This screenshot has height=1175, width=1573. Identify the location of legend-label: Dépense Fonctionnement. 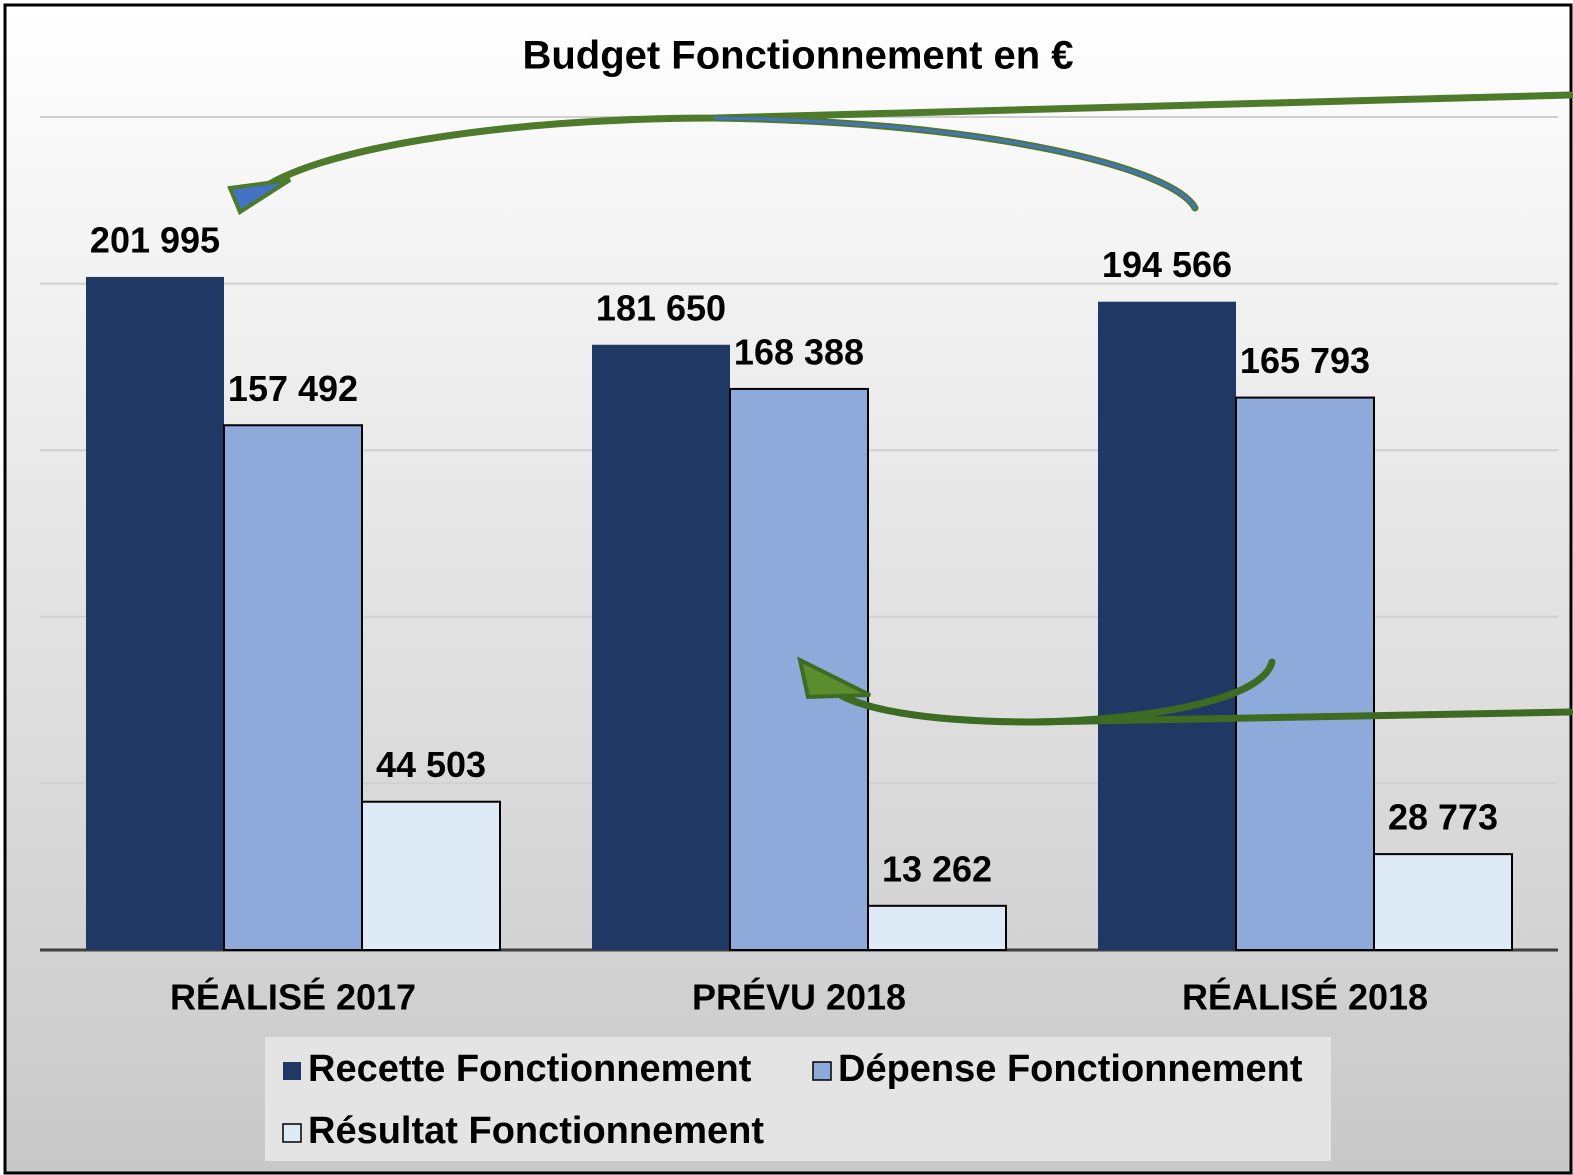
(1070, 1069).